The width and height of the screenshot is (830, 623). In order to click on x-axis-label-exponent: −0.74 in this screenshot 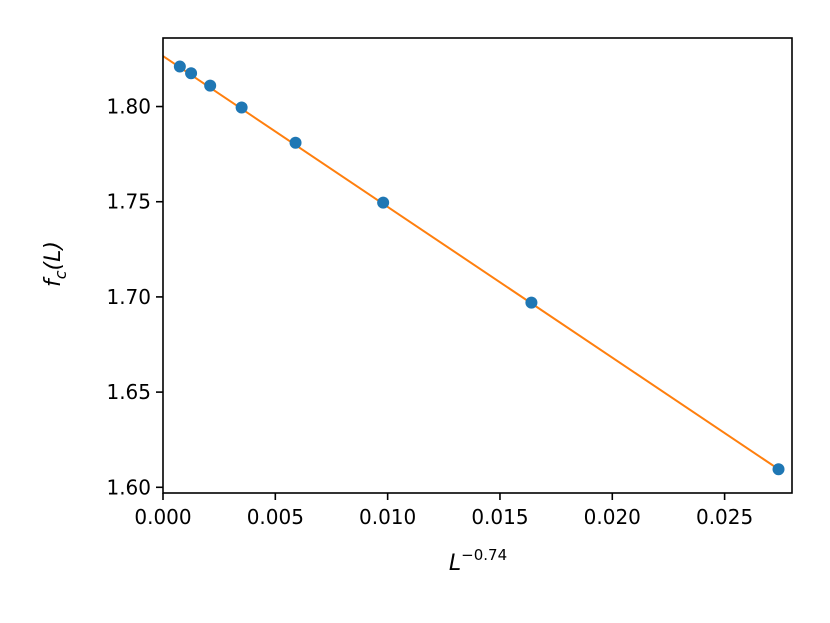, I will do `click(484, 555)`.